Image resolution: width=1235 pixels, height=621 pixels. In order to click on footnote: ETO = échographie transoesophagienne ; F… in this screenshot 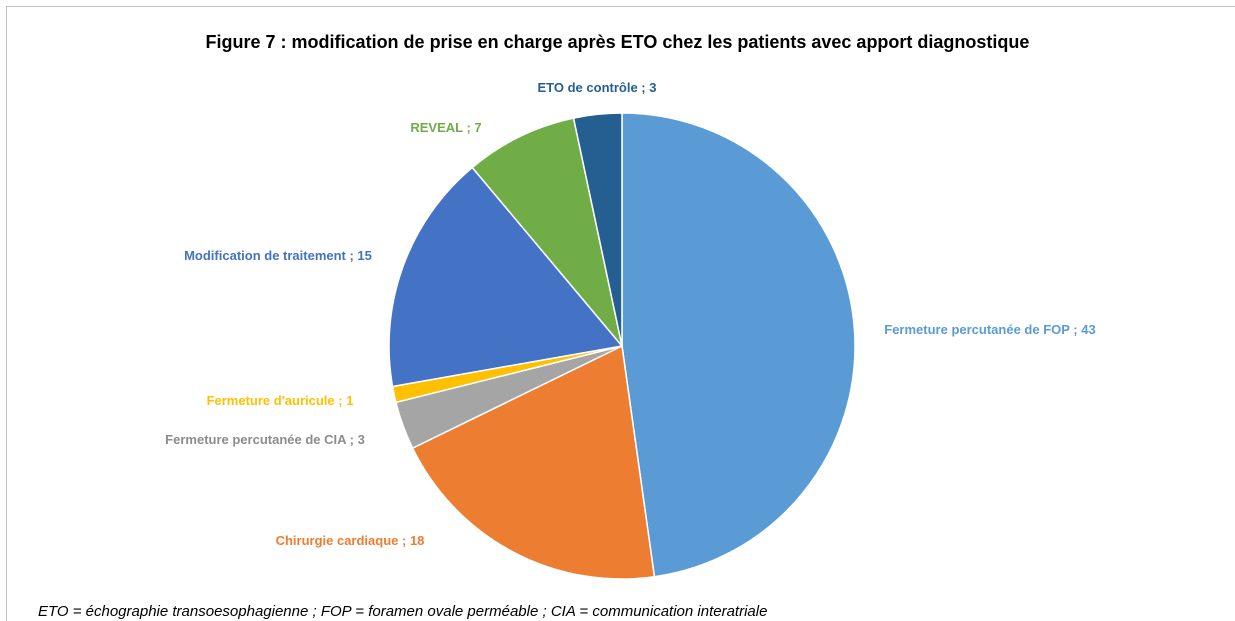, I will do `click(403, 611)`.